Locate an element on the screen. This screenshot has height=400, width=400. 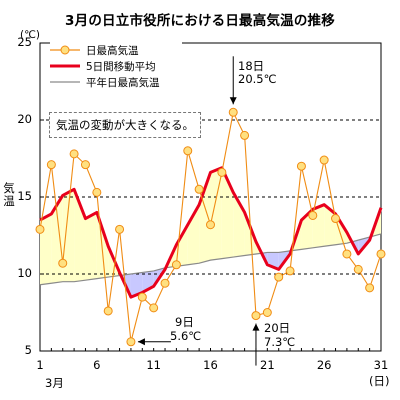
series-normal-line is located at coordinates (210, 259).